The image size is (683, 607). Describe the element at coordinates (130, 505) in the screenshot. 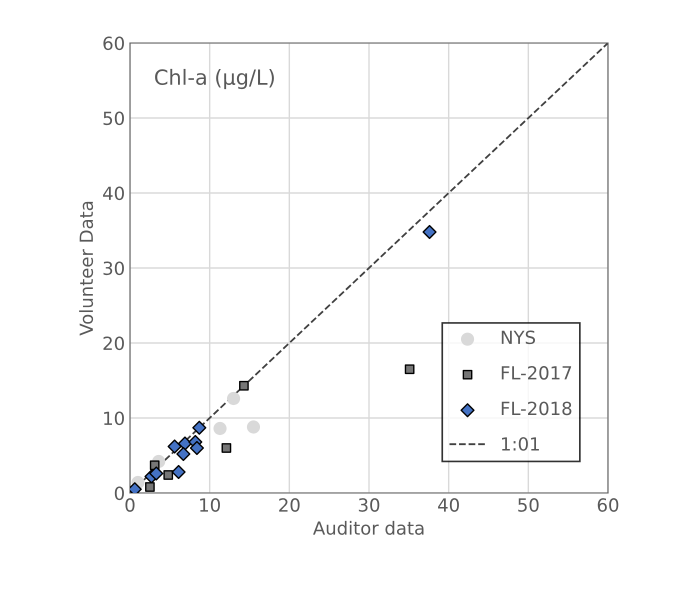

I see `x-tick-label: 0` at that location.